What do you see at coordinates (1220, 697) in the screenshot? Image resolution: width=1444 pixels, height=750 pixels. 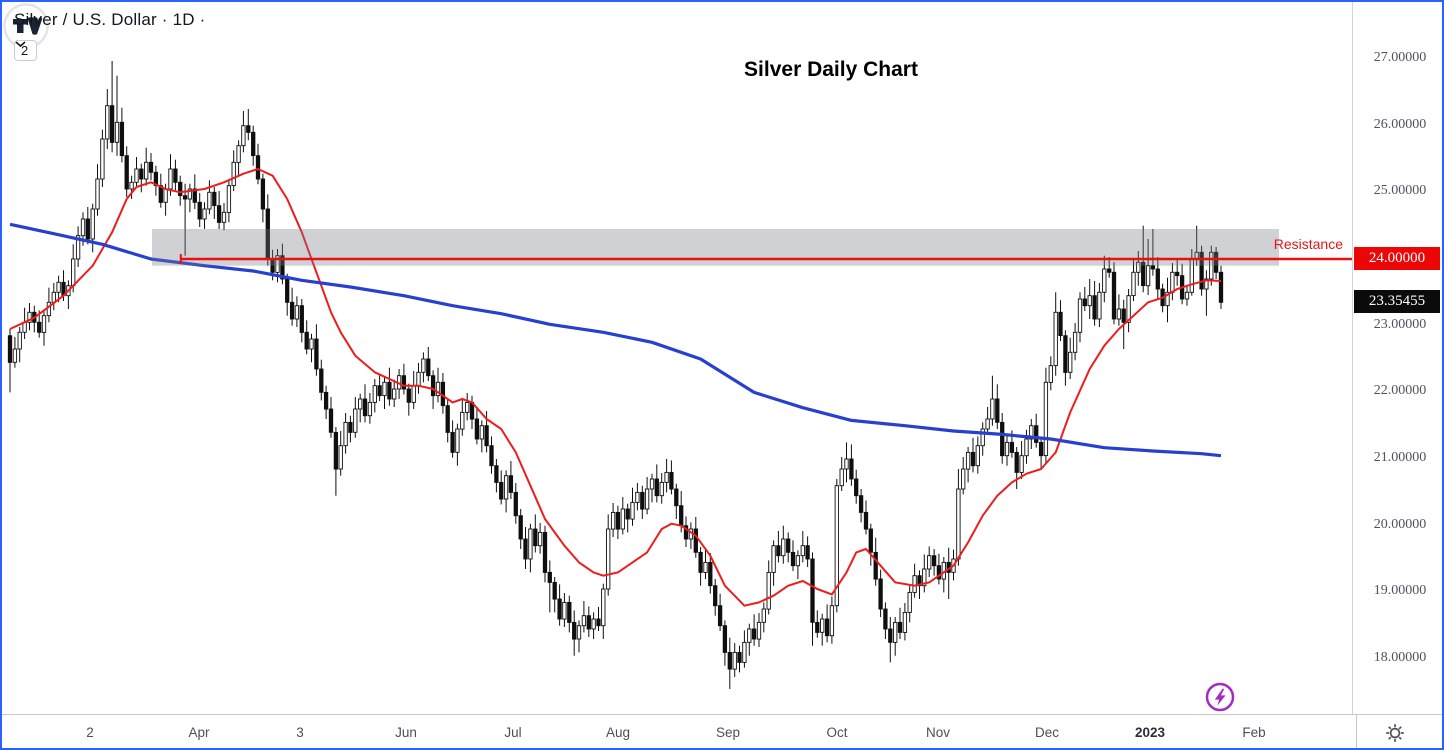 I see `lightning-badge-icon` at bounding box center [1220, 697].